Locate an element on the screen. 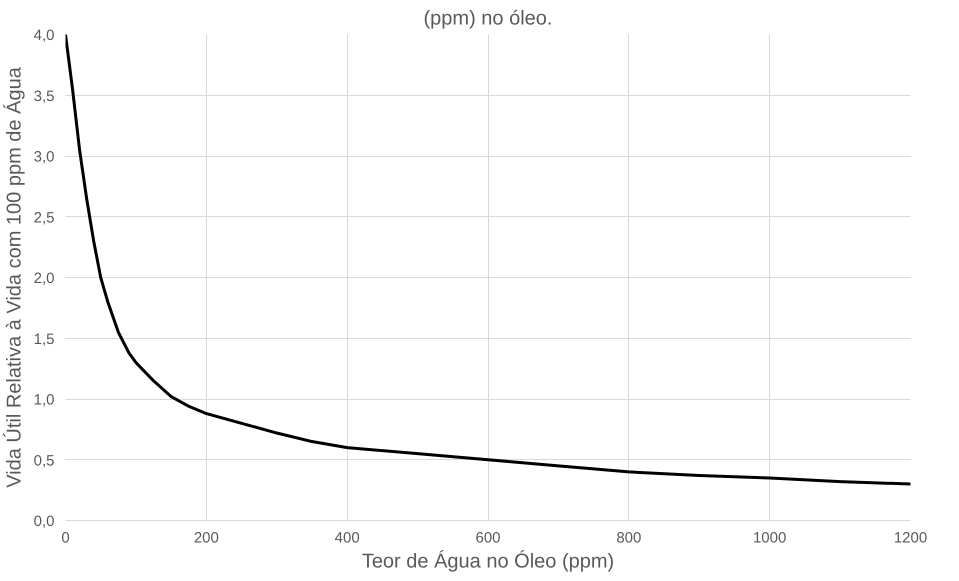 The width and height of the screenshot is (959, 581). y-tick-label: 0,5 is located at coordinates (44, 461).